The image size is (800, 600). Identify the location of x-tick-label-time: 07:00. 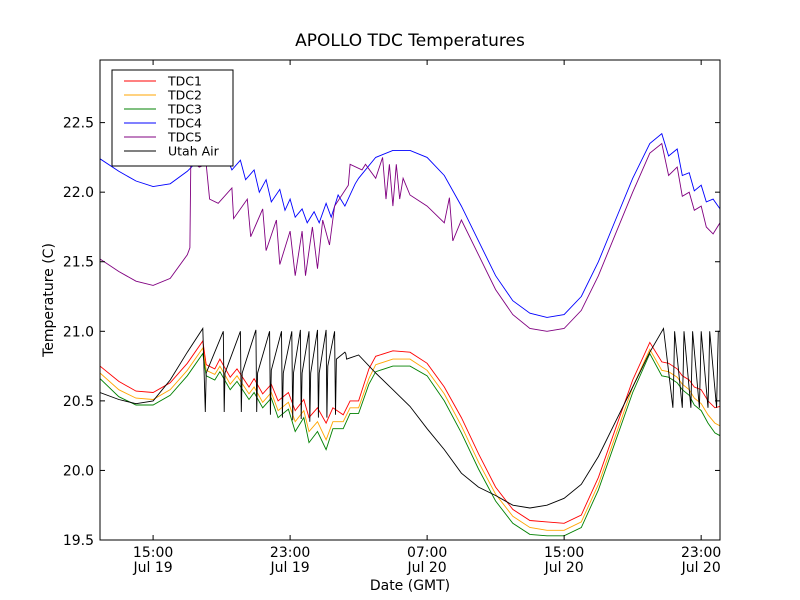
(427, 553).